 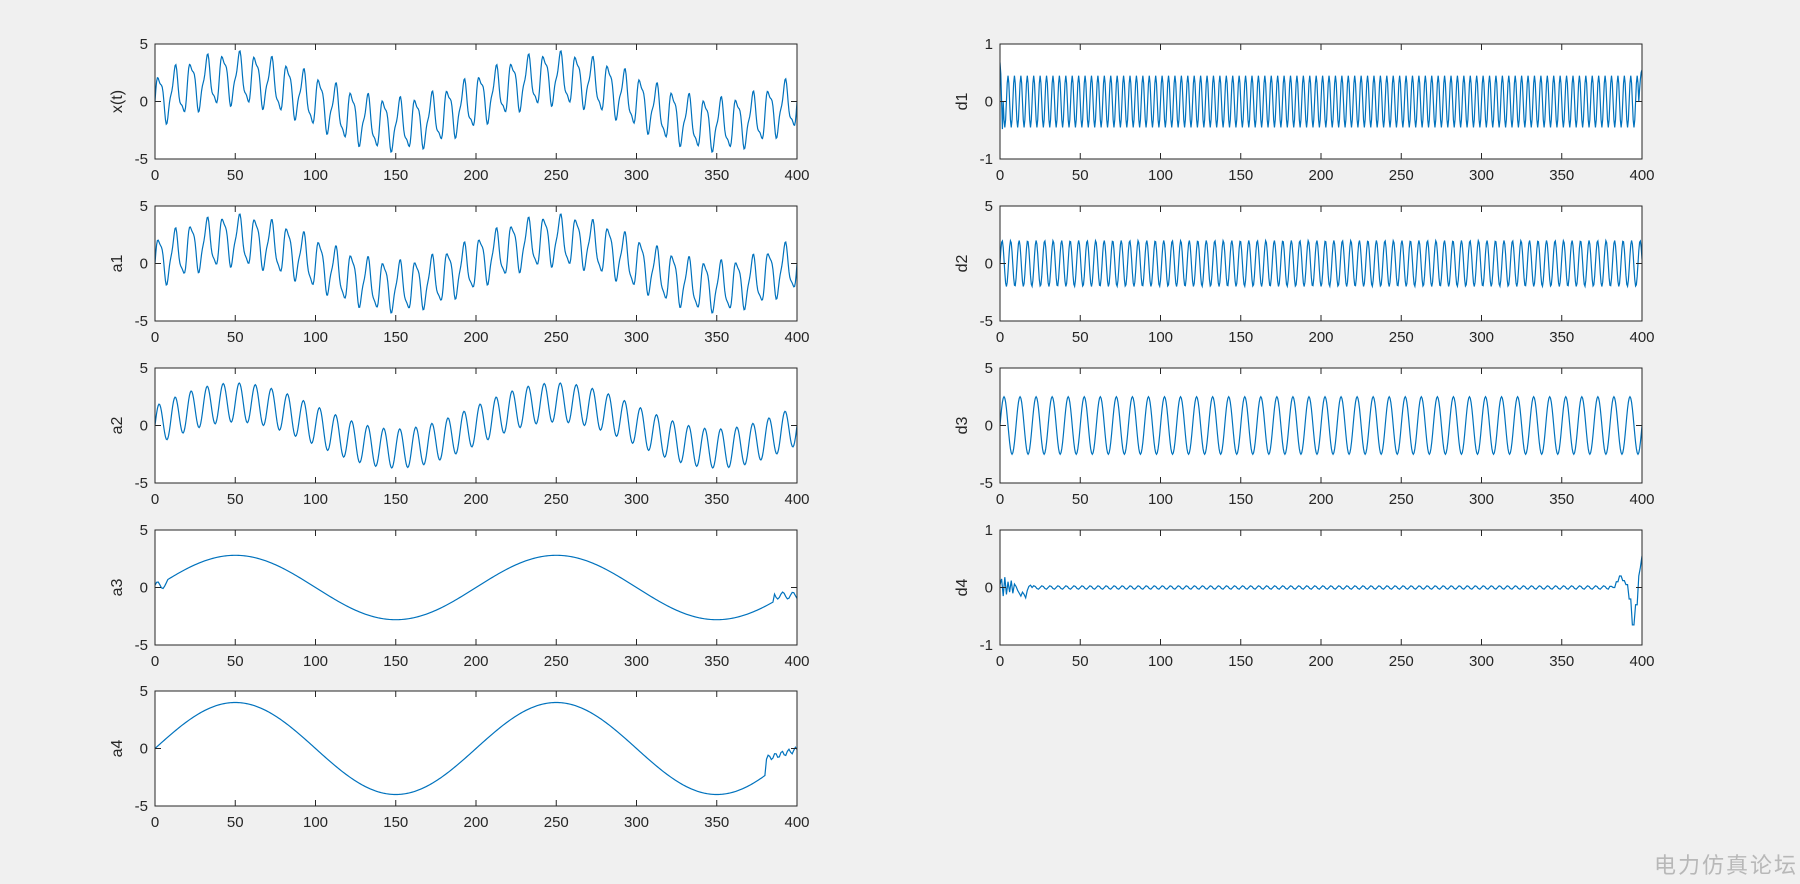 What do you see at coordinates (117, 264) in the screenshot?
I see `y-axis-label: a1` at bounding box center [117, 264].